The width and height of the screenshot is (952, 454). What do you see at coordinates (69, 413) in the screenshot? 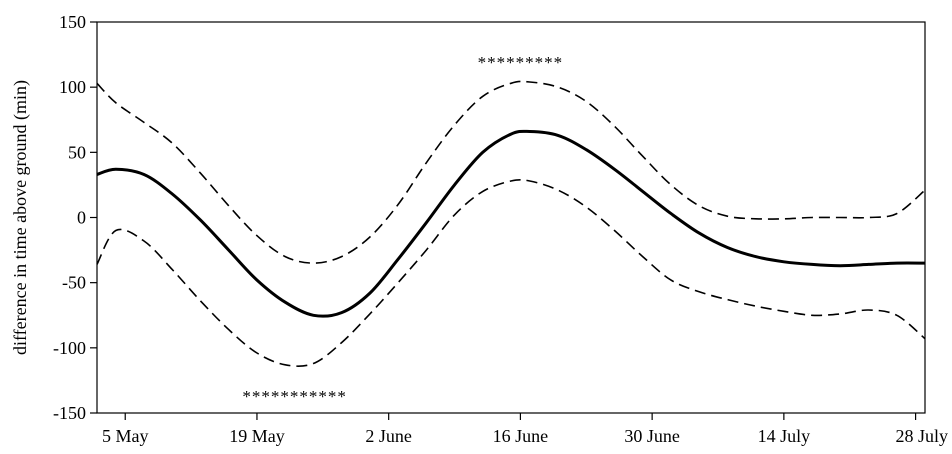
I see `y-tick-label: -150` at bounding box center [69, 413].